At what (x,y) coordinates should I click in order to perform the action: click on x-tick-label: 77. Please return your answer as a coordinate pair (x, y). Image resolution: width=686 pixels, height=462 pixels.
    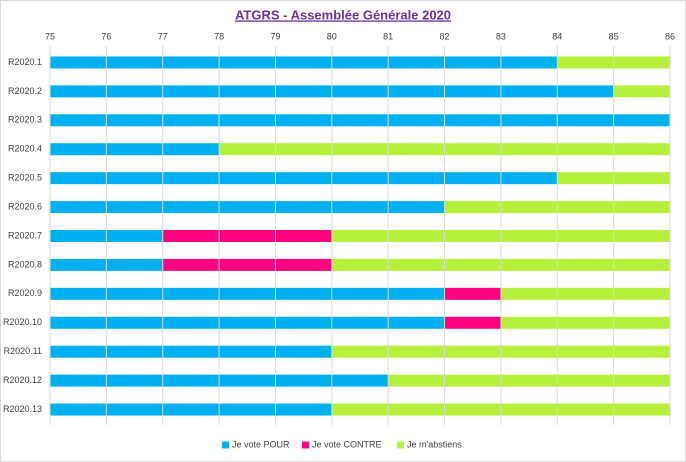
    Looking at the image, I should click on (163, 36).